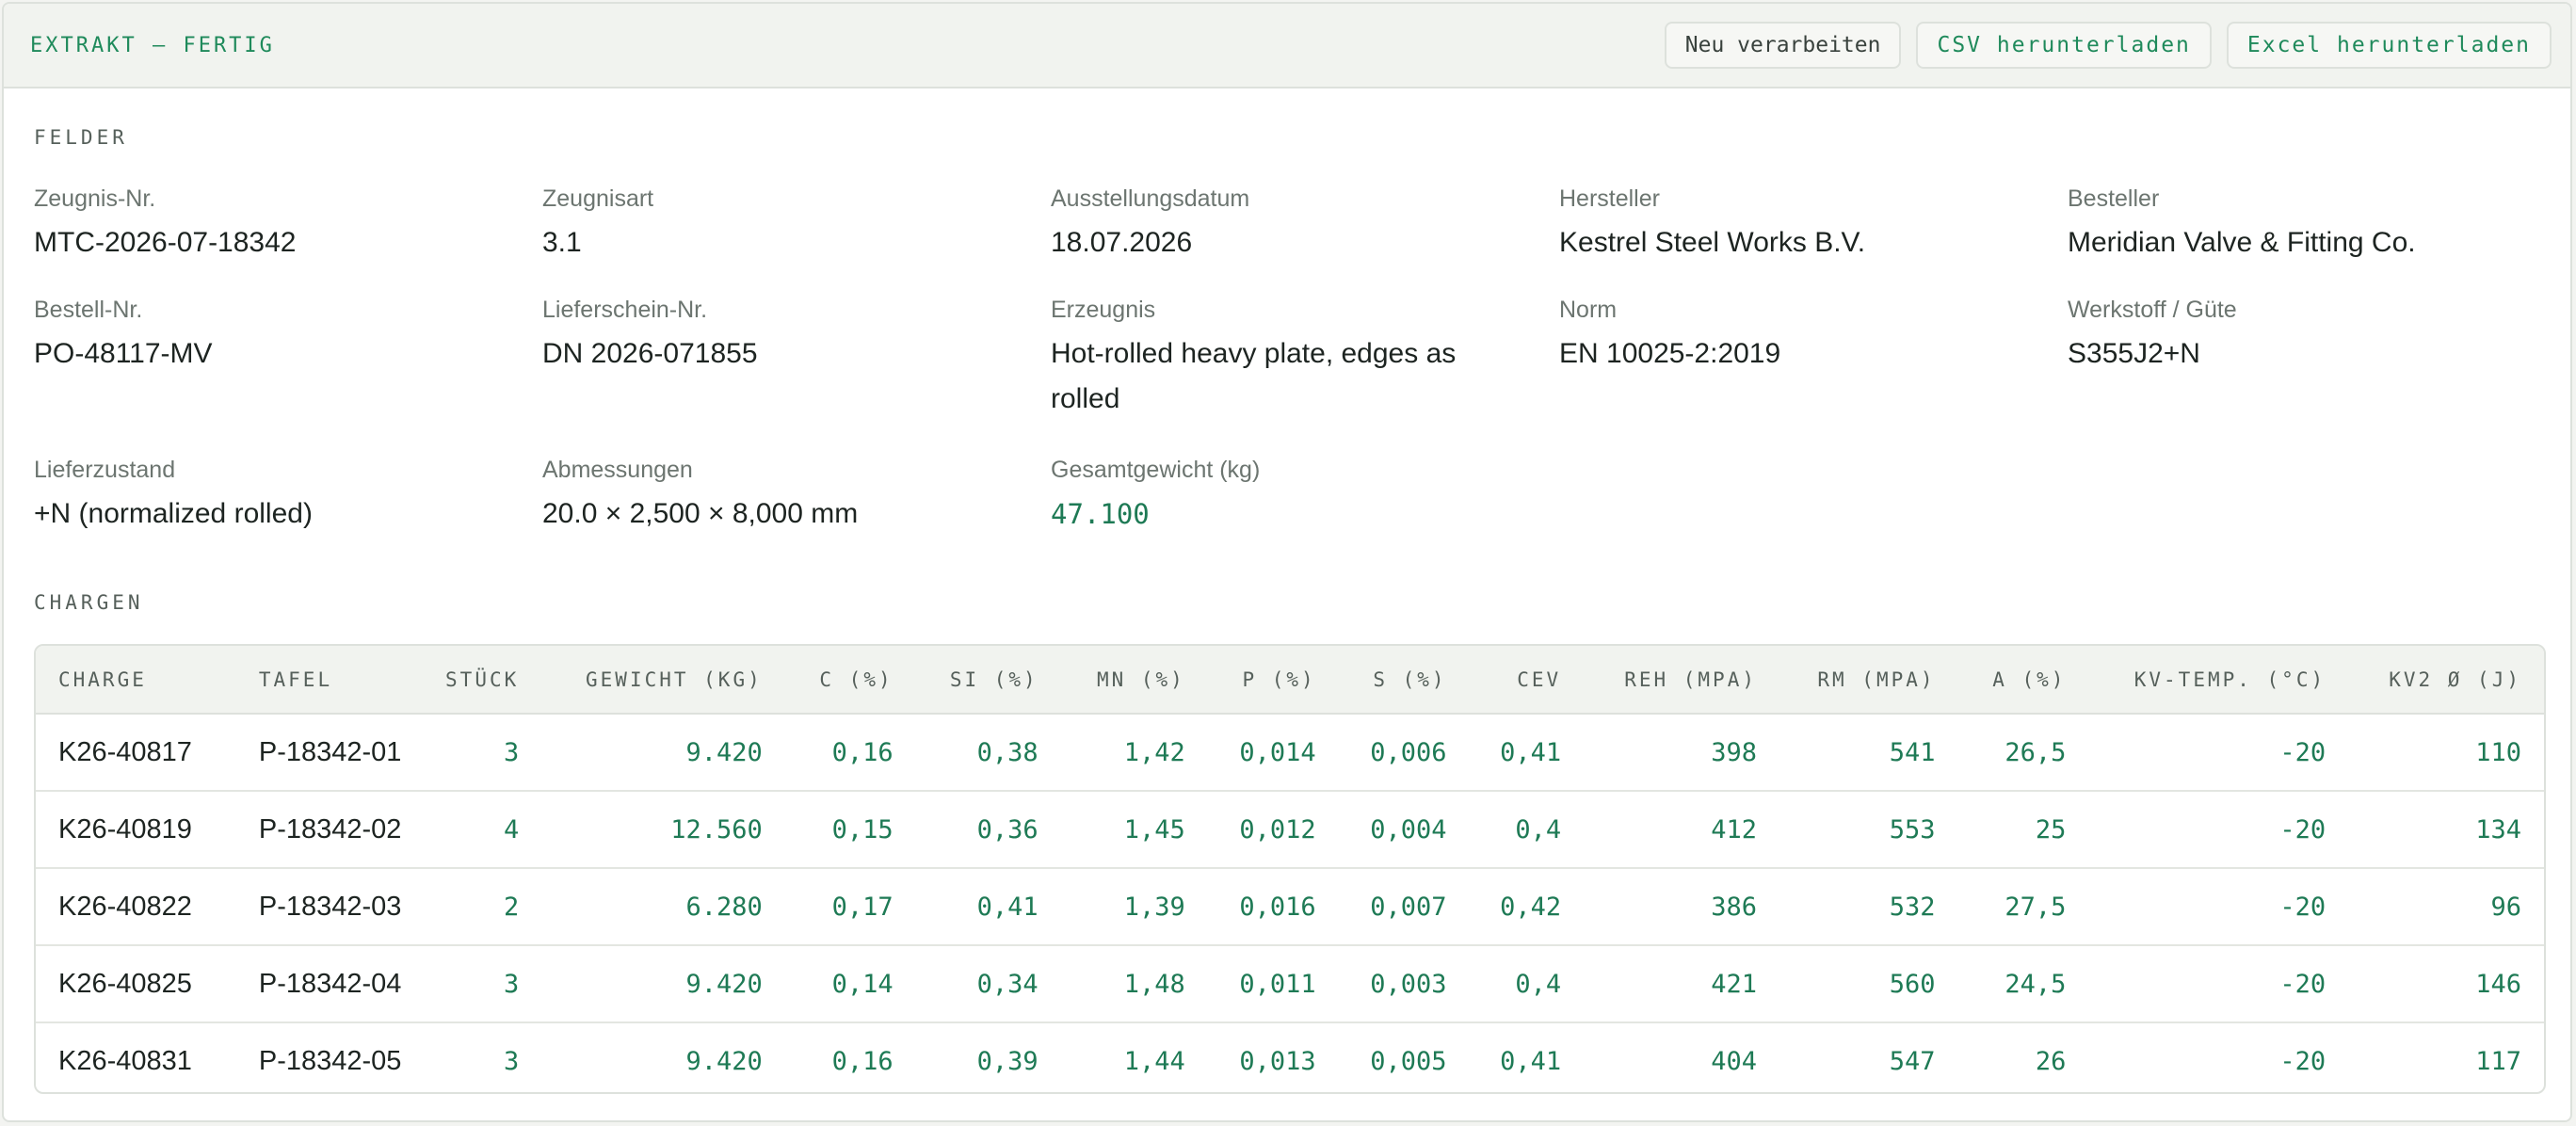 The height and width of the screenshot is (1126, 2576). I want to click on field-label: Zeugnis-Nr., so click(95, 199).